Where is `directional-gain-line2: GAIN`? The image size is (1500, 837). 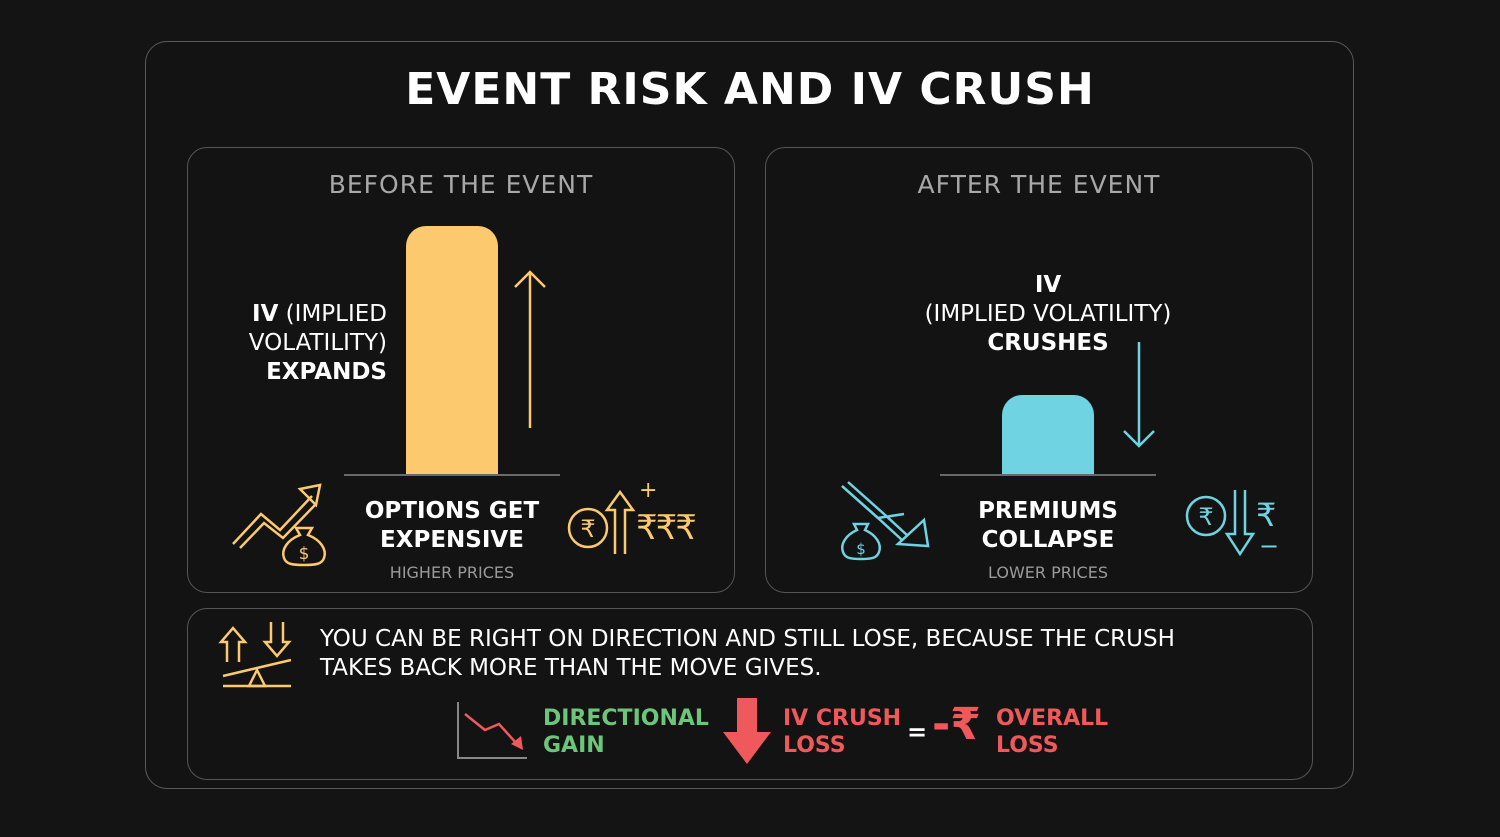
directional-gain-line2: GAIN is located at coordinates (574, 745).